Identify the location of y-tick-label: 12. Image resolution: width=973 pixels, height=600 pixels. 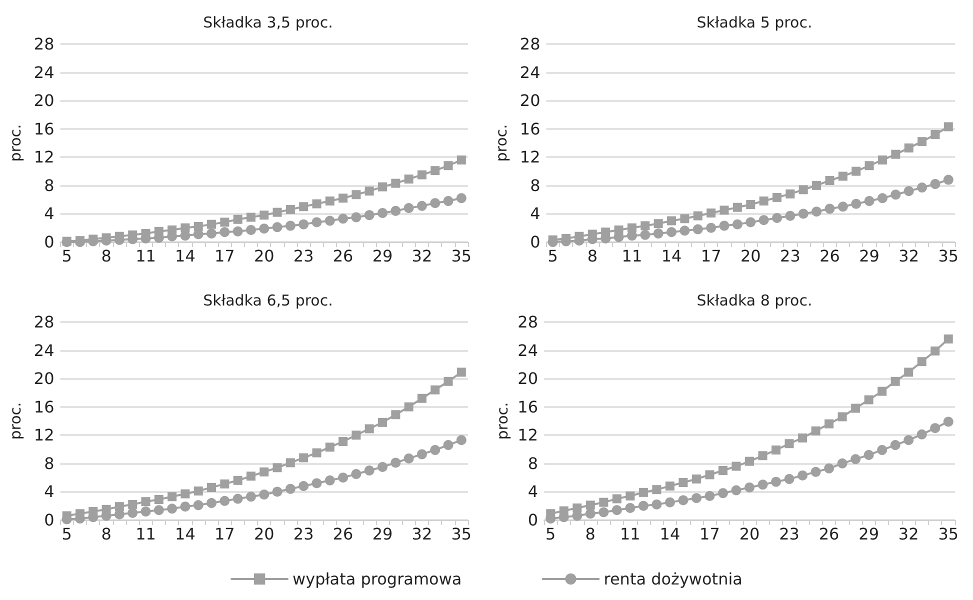
(44, 435).